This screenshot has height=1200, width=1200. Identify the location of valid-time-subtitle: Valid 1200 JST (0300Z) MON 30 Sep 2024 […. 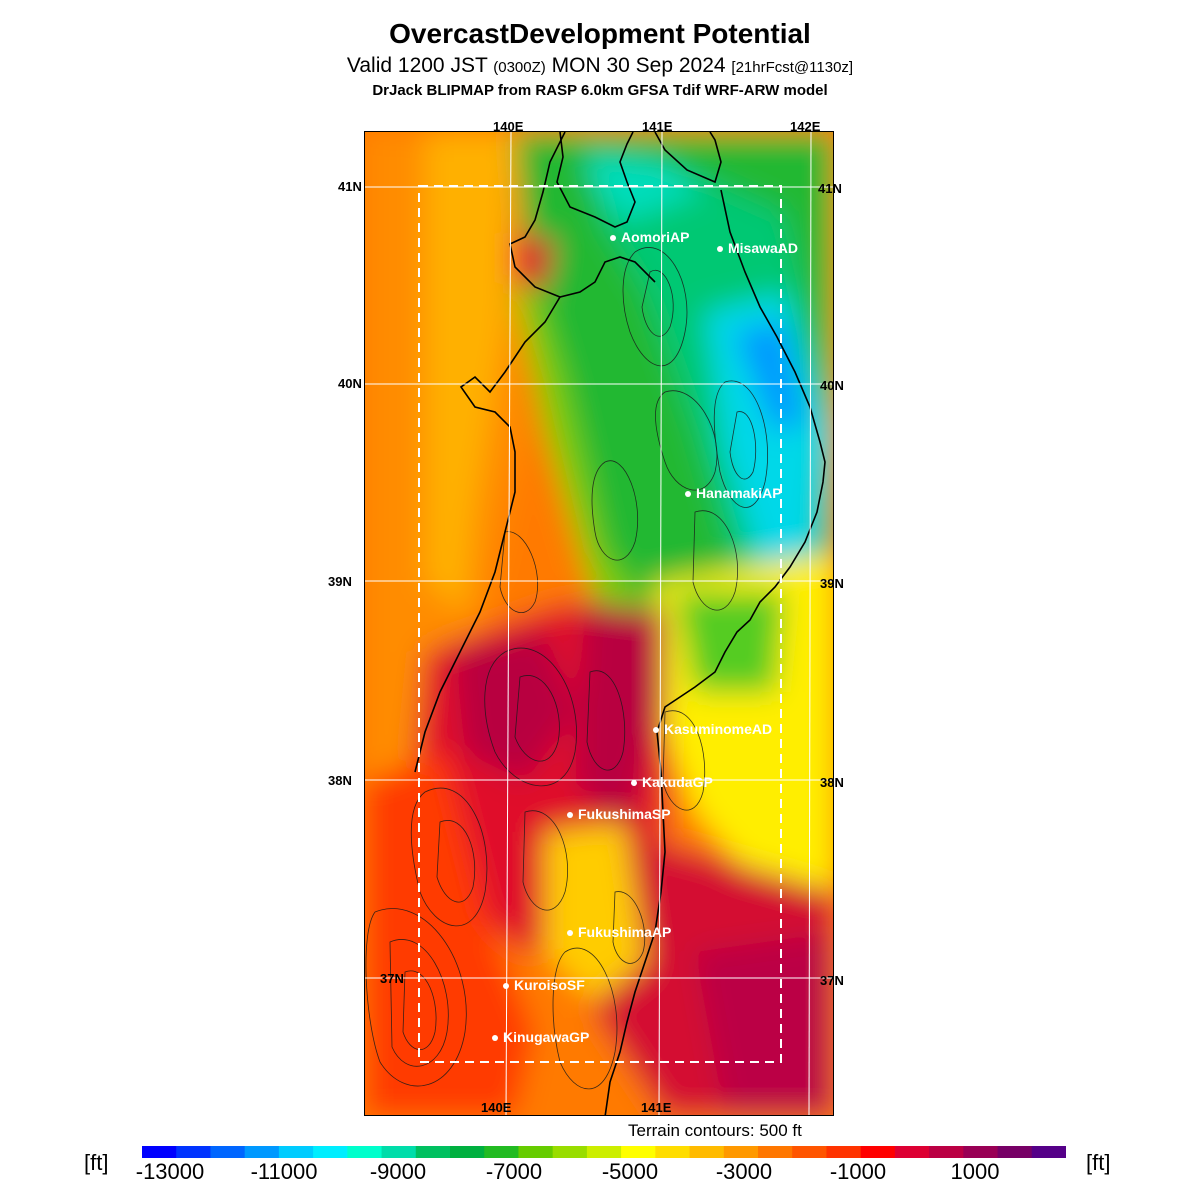
(600, 66).